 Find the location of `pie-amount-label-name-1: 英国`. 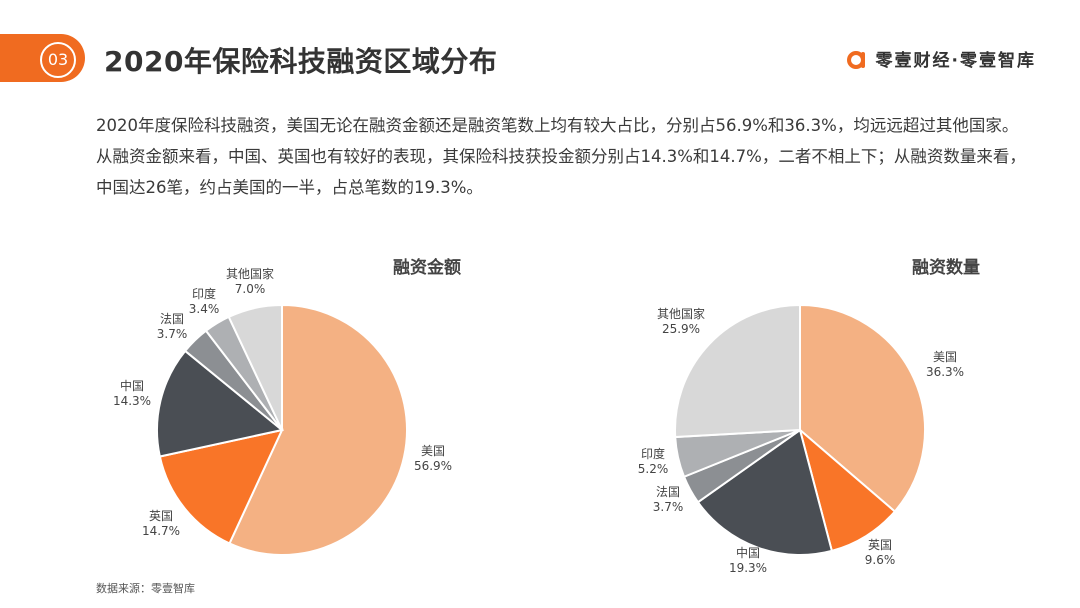

pie-amount-label-name-1: 英国 is located at coordinates (161, 516).